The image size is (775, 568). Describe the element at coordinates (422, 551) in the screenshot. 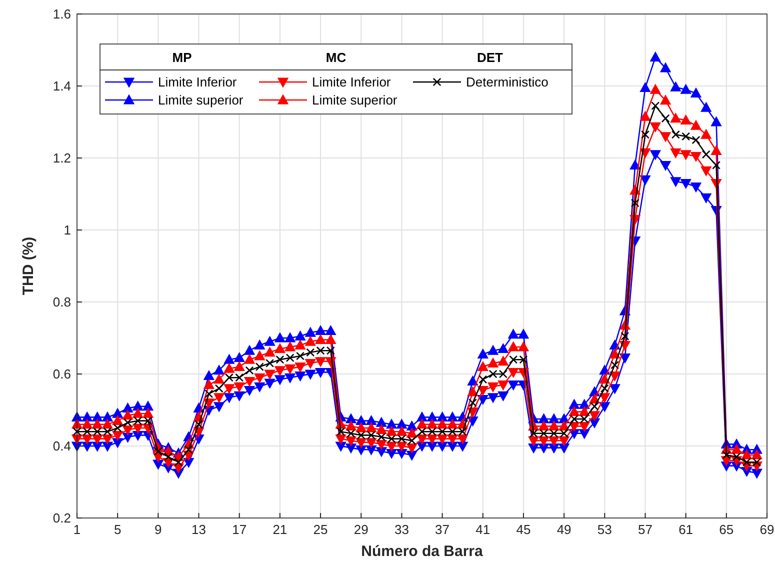

I see `x-axis-title: Número da Barra` at that location.